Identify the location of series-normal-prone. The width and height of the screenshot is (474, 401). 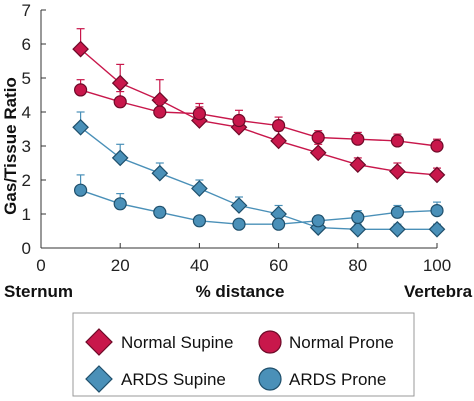
(258, 116).